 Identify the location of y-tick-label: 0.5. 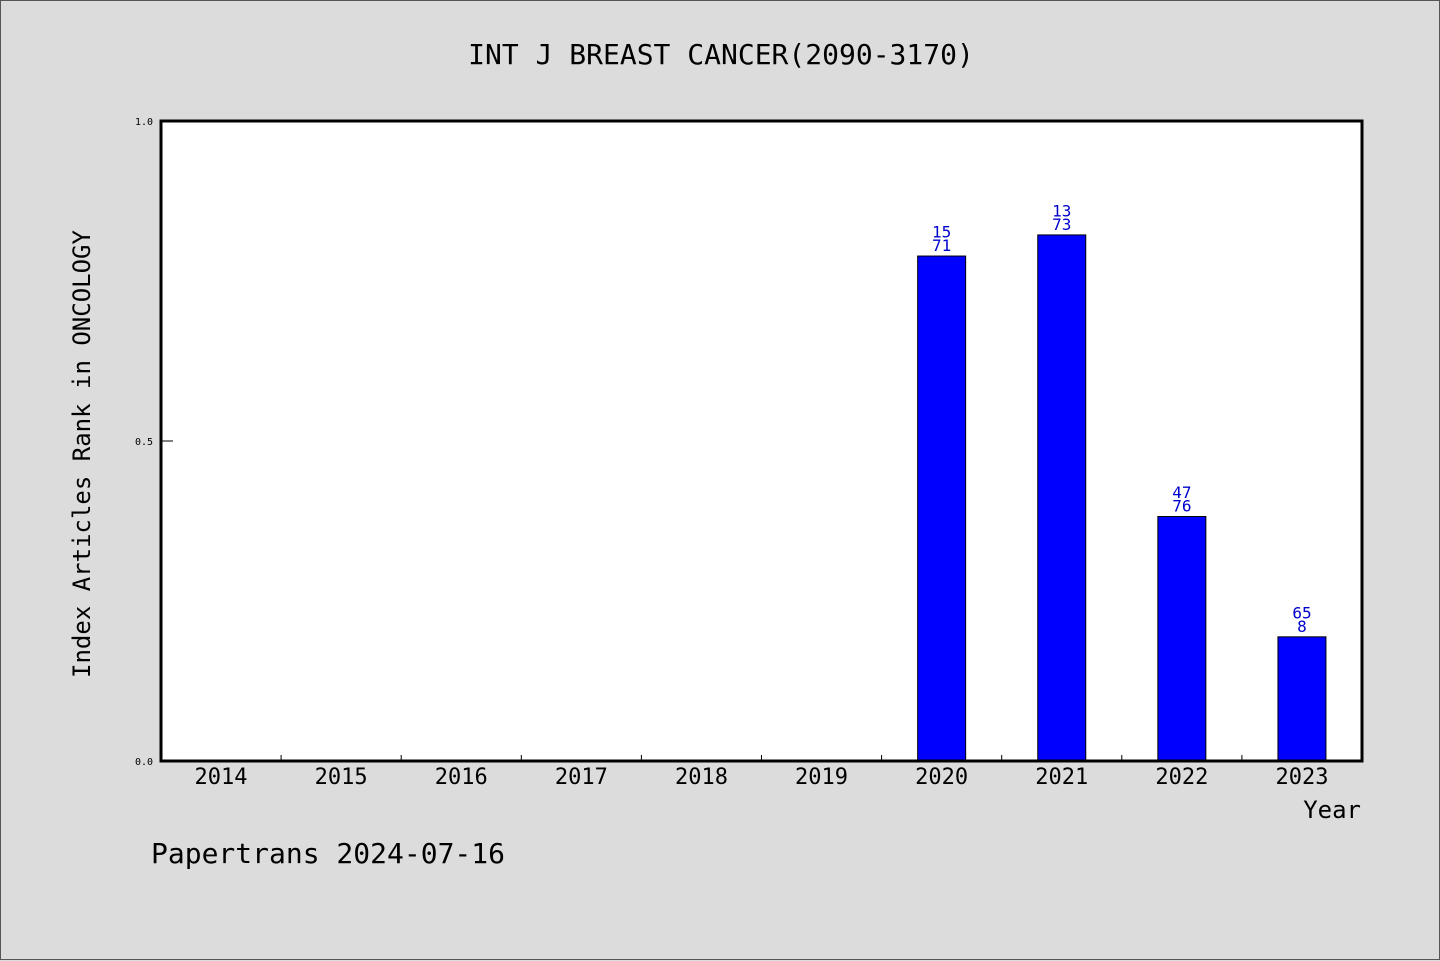
(144, 442).